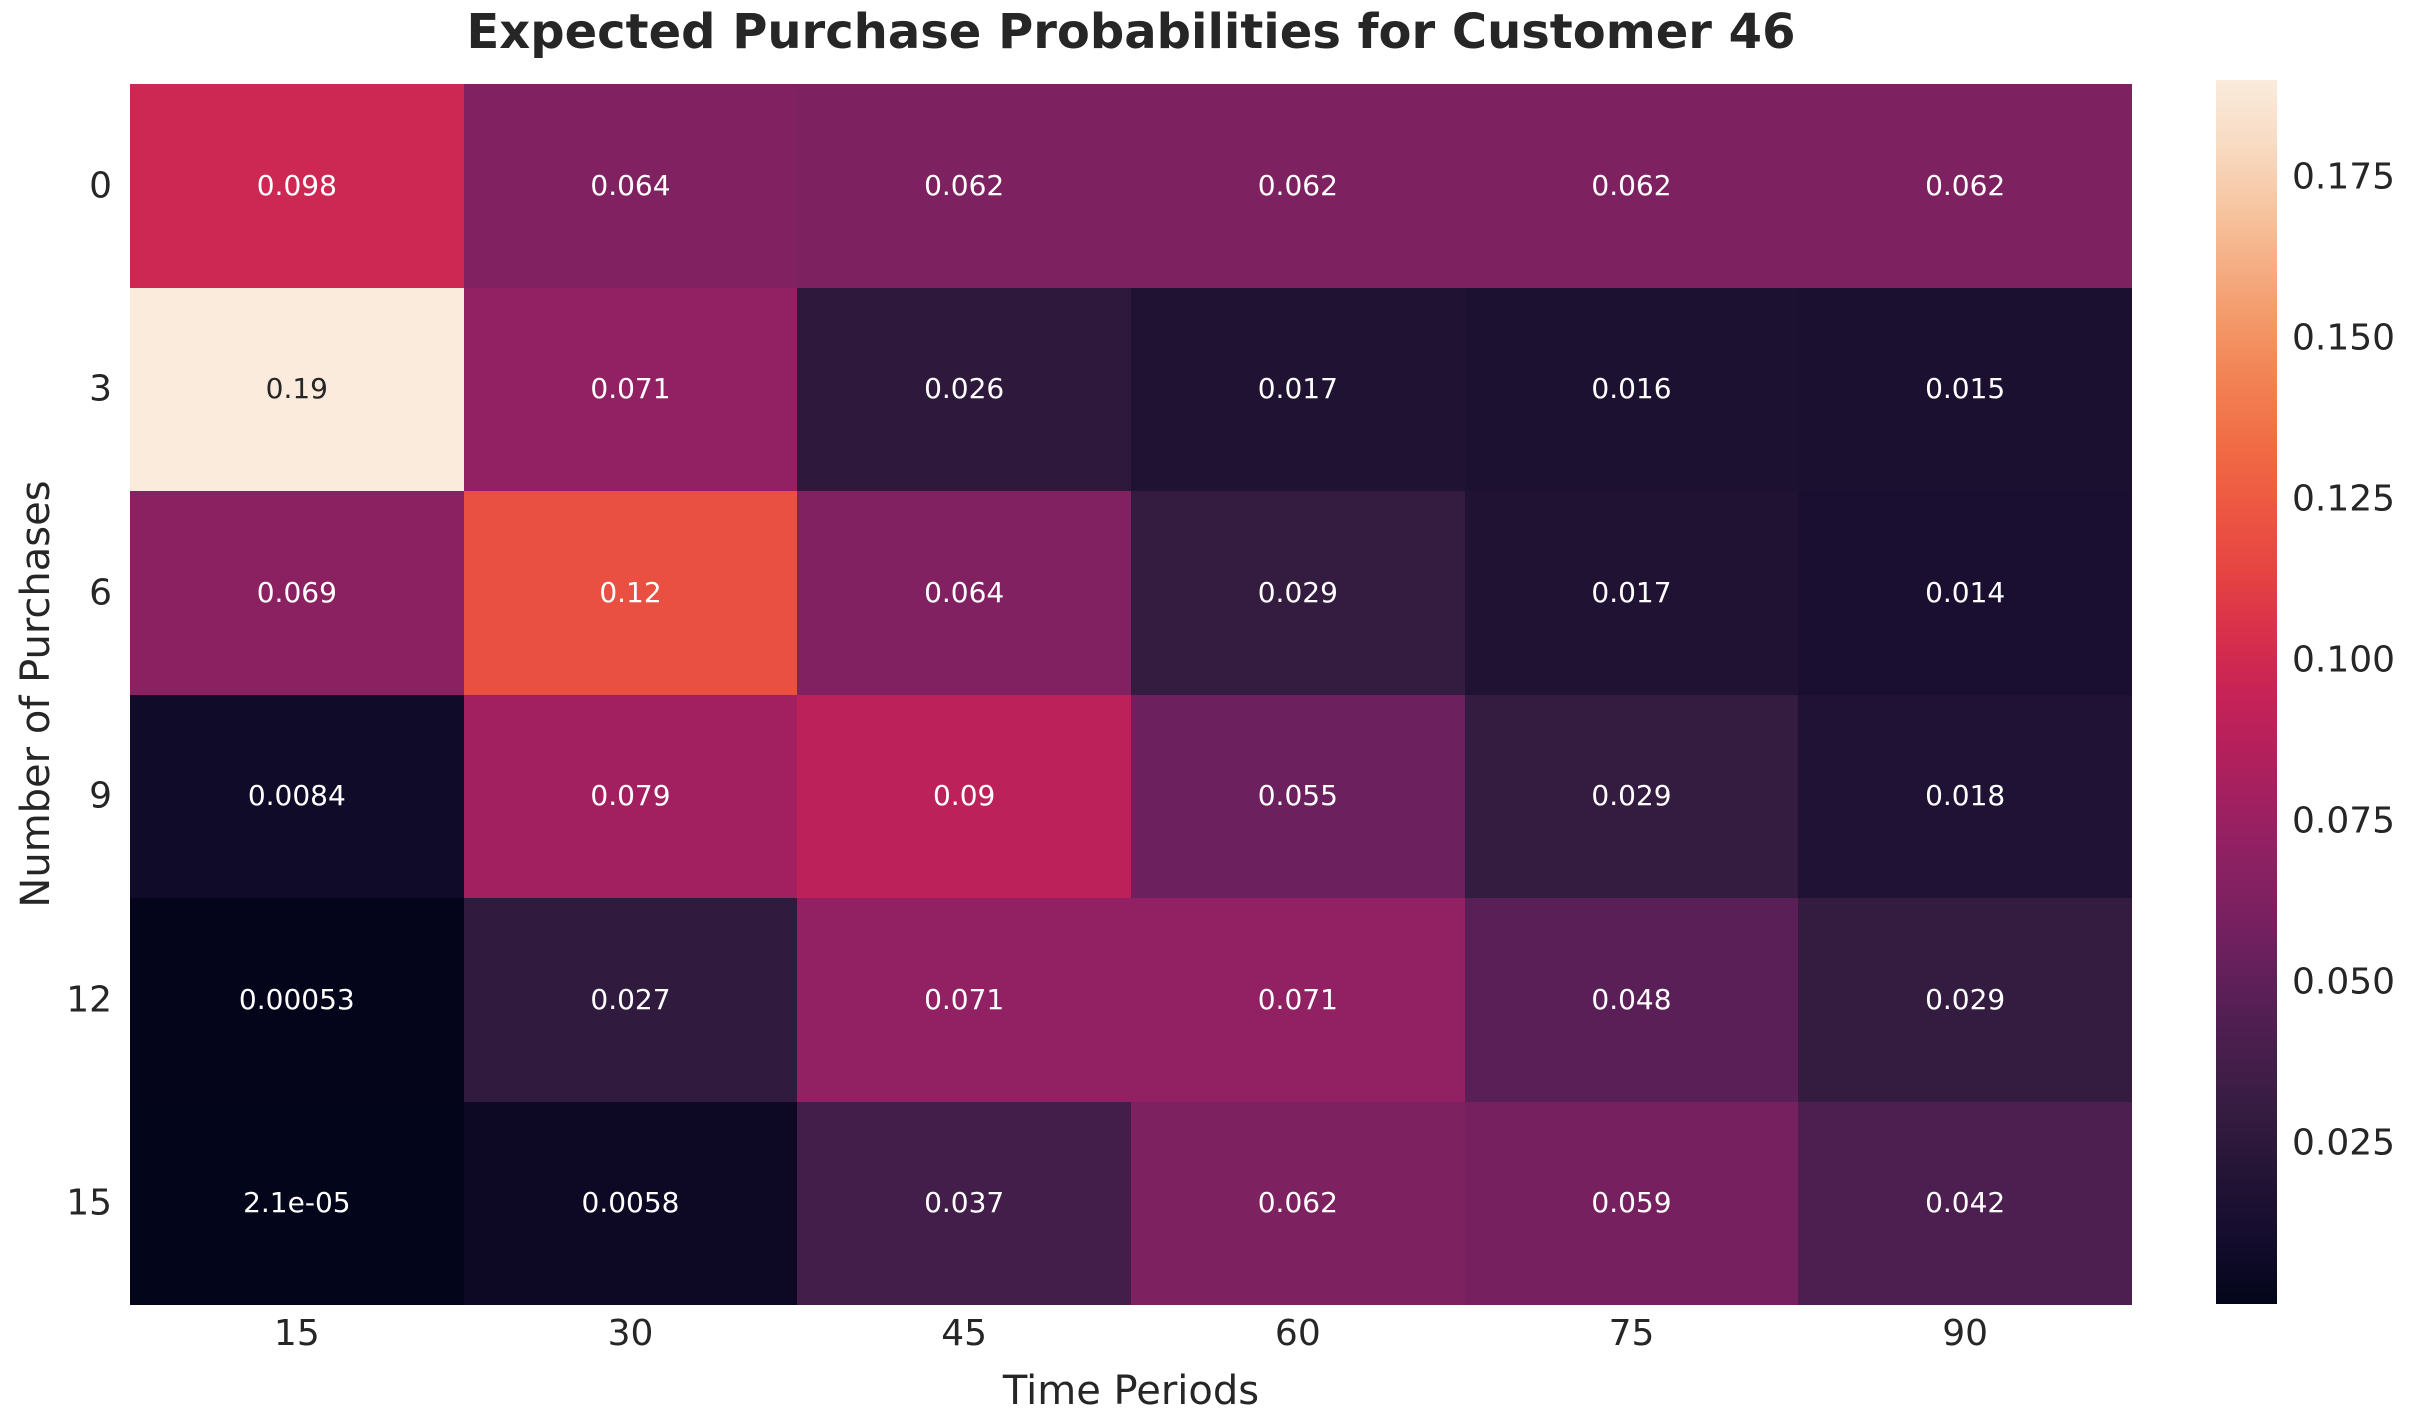  I want to click on heatmap-cell: 0.037, so click(964, 1203).